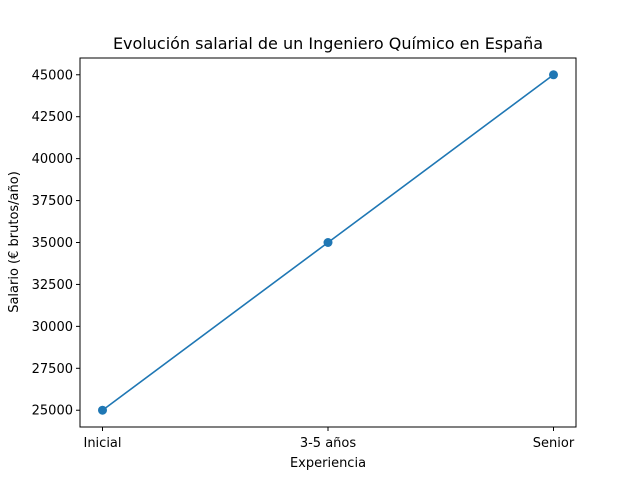  Describe the element at coordinates (52, 75) in the screenshot. I see `y-tick-label: 45000` at that location.